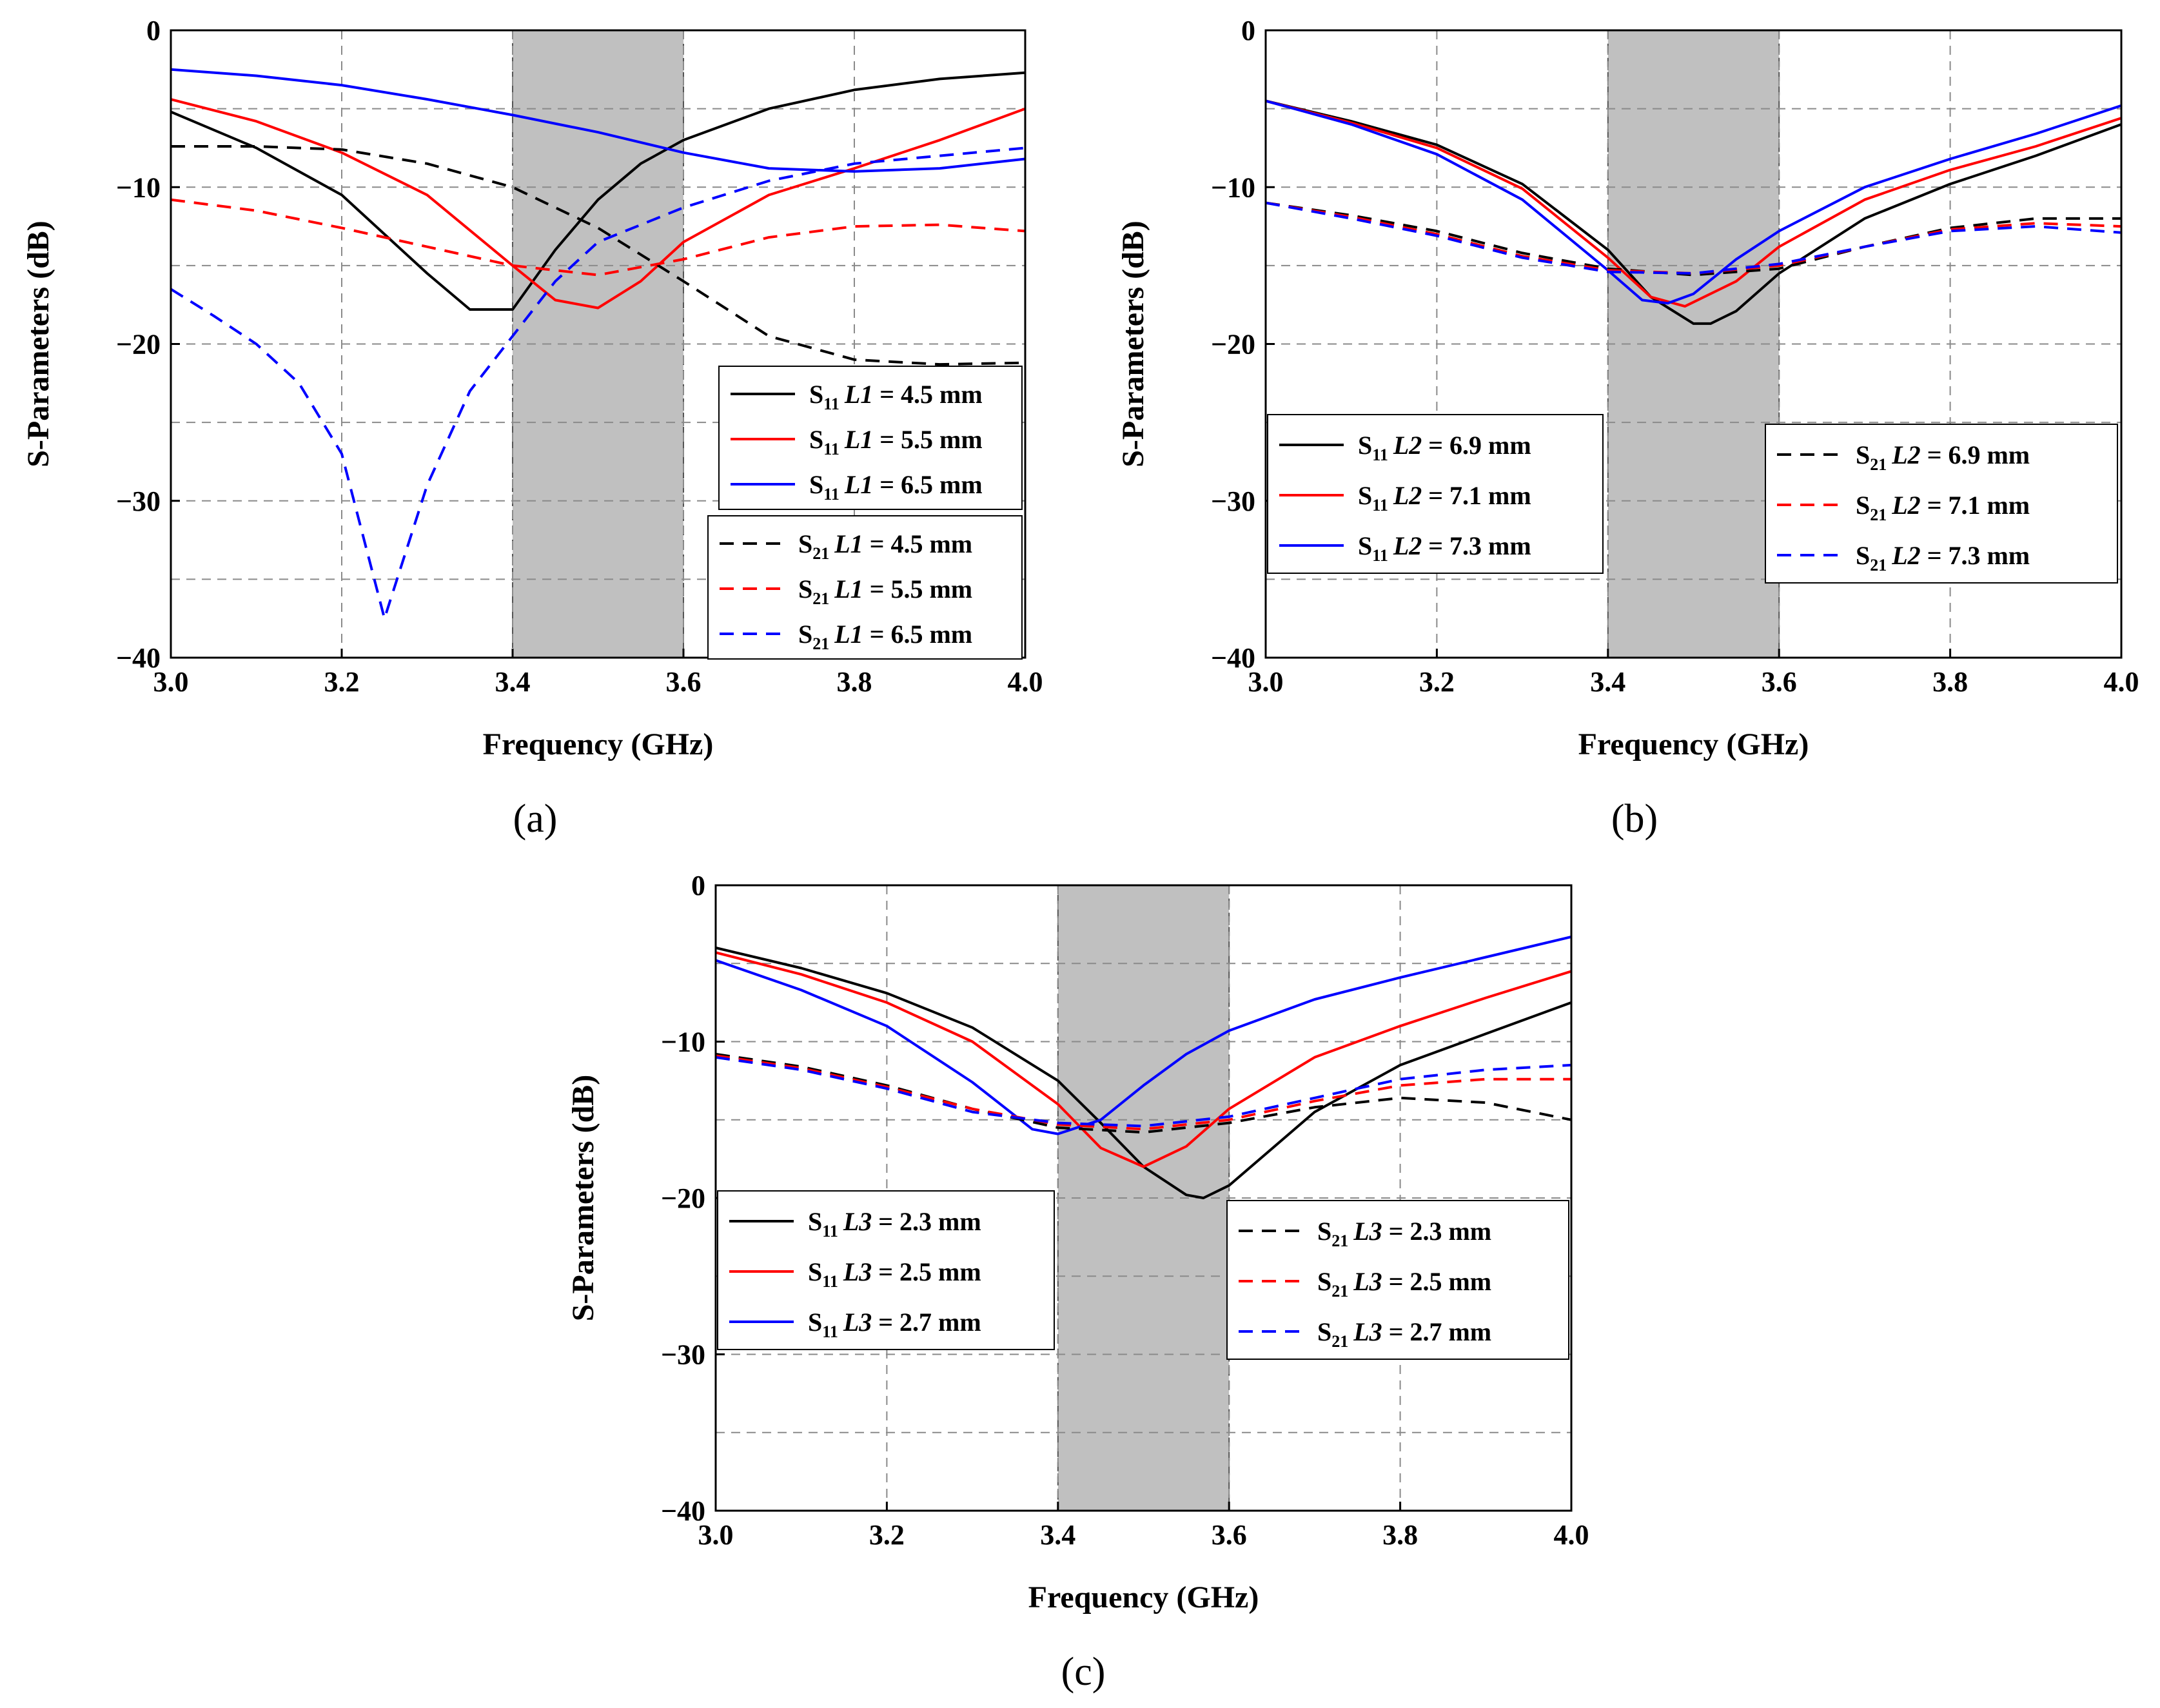 The height and width of the screenshot is (1708, 2160). Describe the element at coordinates (921, 635) in the screenshot. I see `legend-value: = 6.5 mm` at that location.